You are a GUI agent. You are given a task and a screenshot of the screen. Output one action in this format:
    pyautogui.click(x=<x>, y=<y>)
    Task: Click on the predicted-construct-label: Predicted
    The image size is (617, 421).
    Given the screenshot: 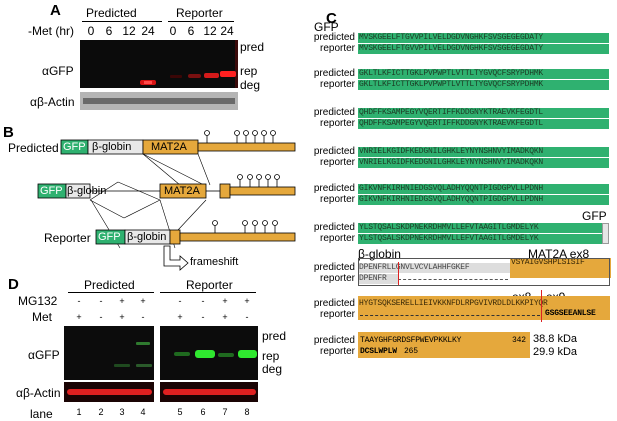 What is the action you would take?
    pyautogui.click(x=33, y=148)
    